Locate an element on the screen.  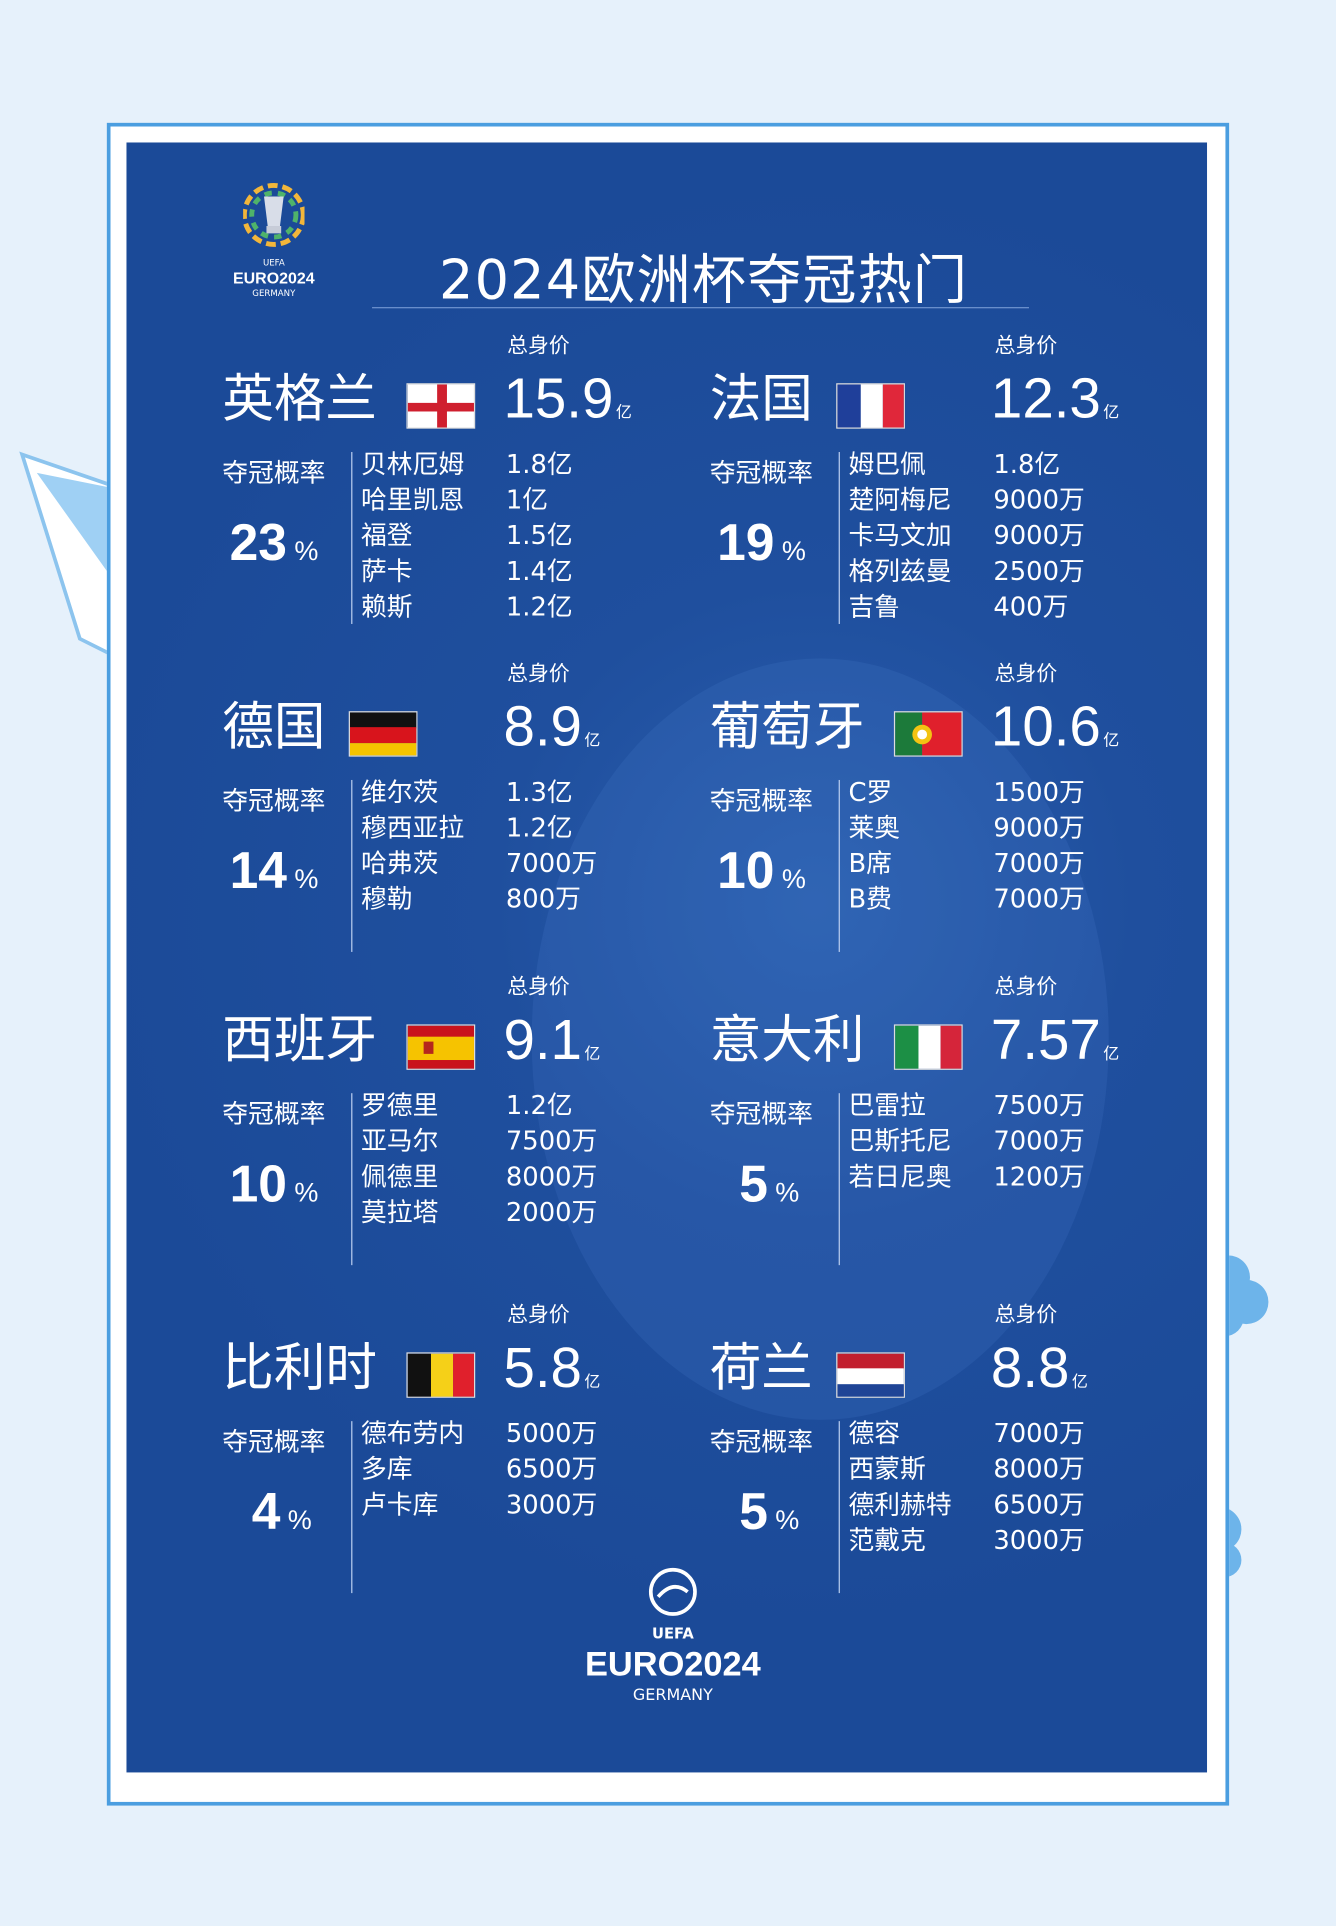
team-name: 意大利 is located at coordinates (787, 1039).